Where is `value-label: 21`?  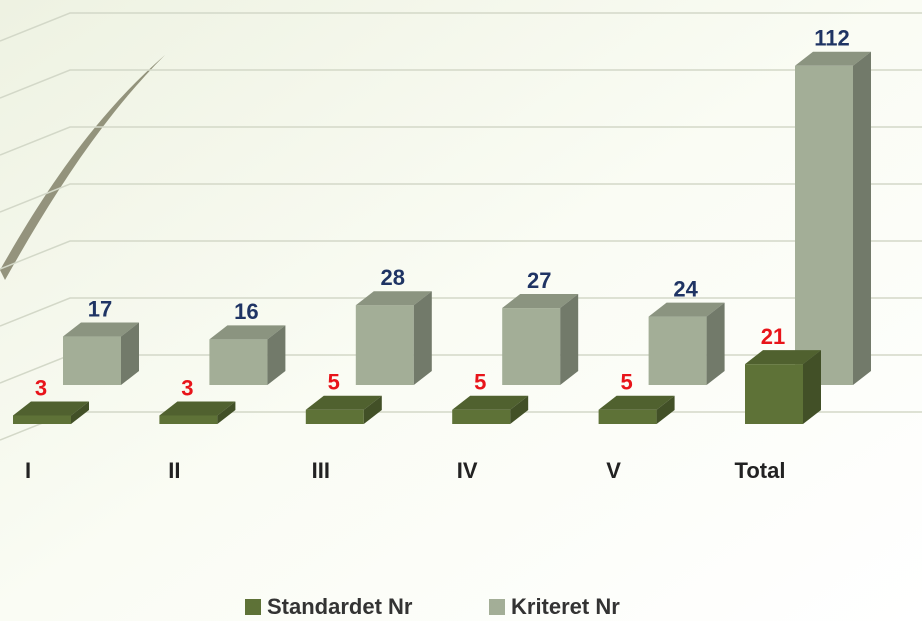 value-label: 21 is located at coordinates (773, 336).